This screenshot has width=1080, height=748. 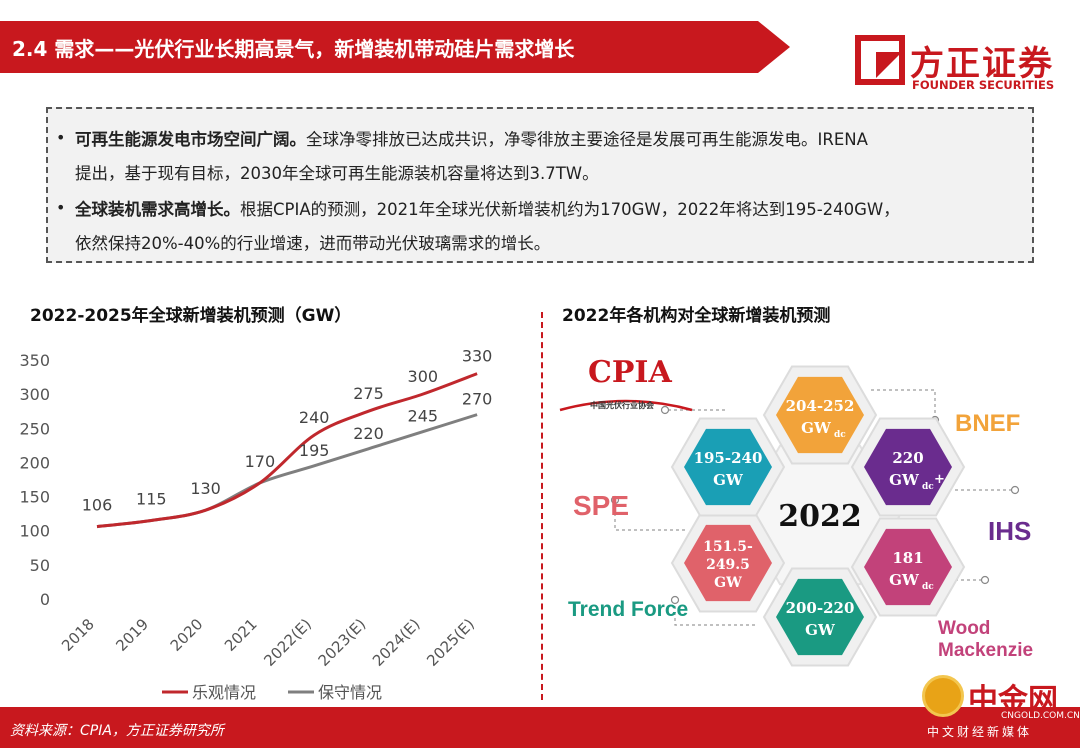 What do you see at coordinates (287, 642) in the screenshot?
I see `x-tick-label: 2022(E)` at bounding box center [287, 642].